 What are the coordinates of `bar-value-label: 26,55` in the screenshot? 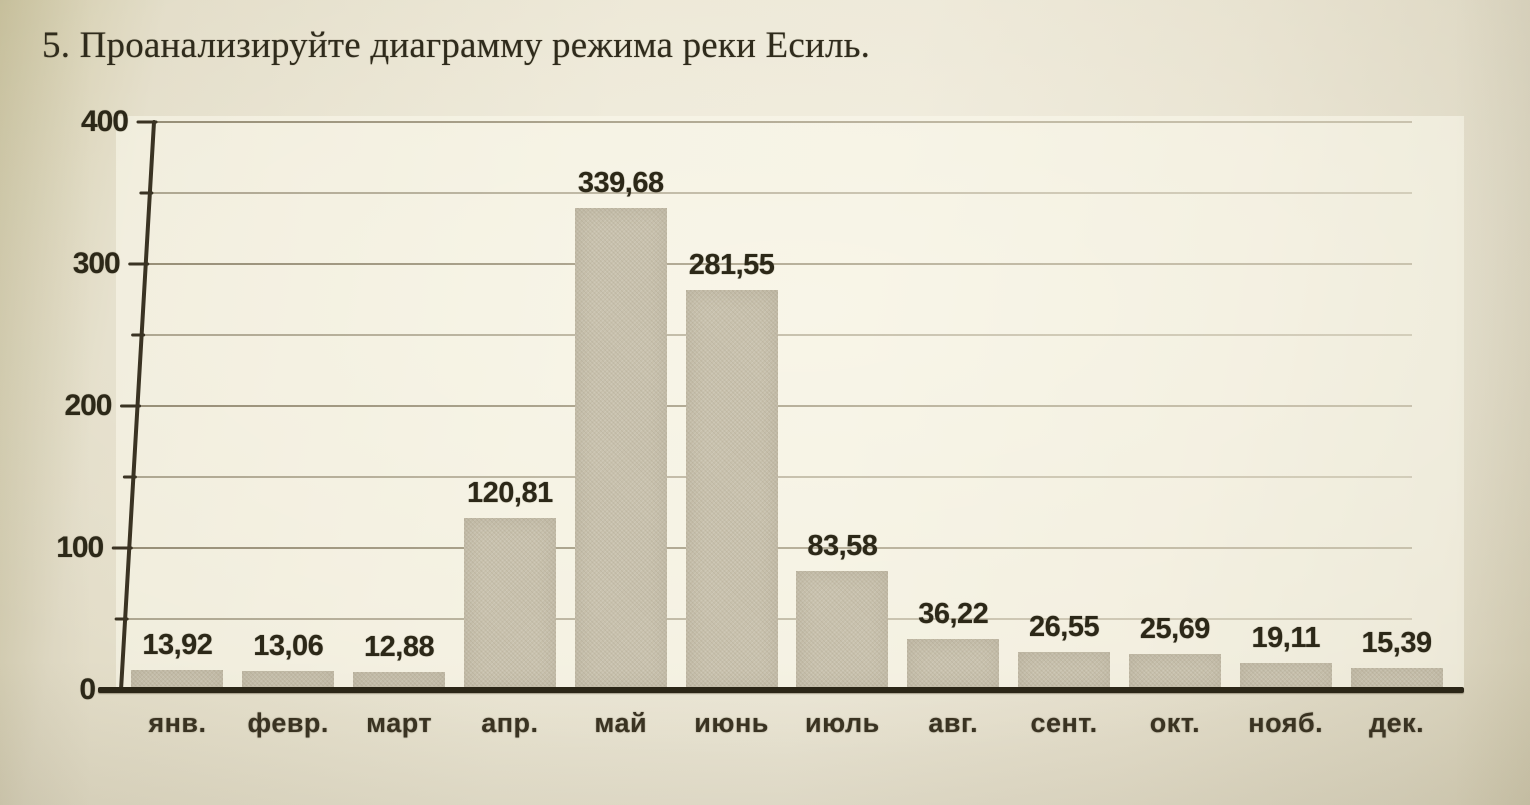 It's located at (1064, 627).